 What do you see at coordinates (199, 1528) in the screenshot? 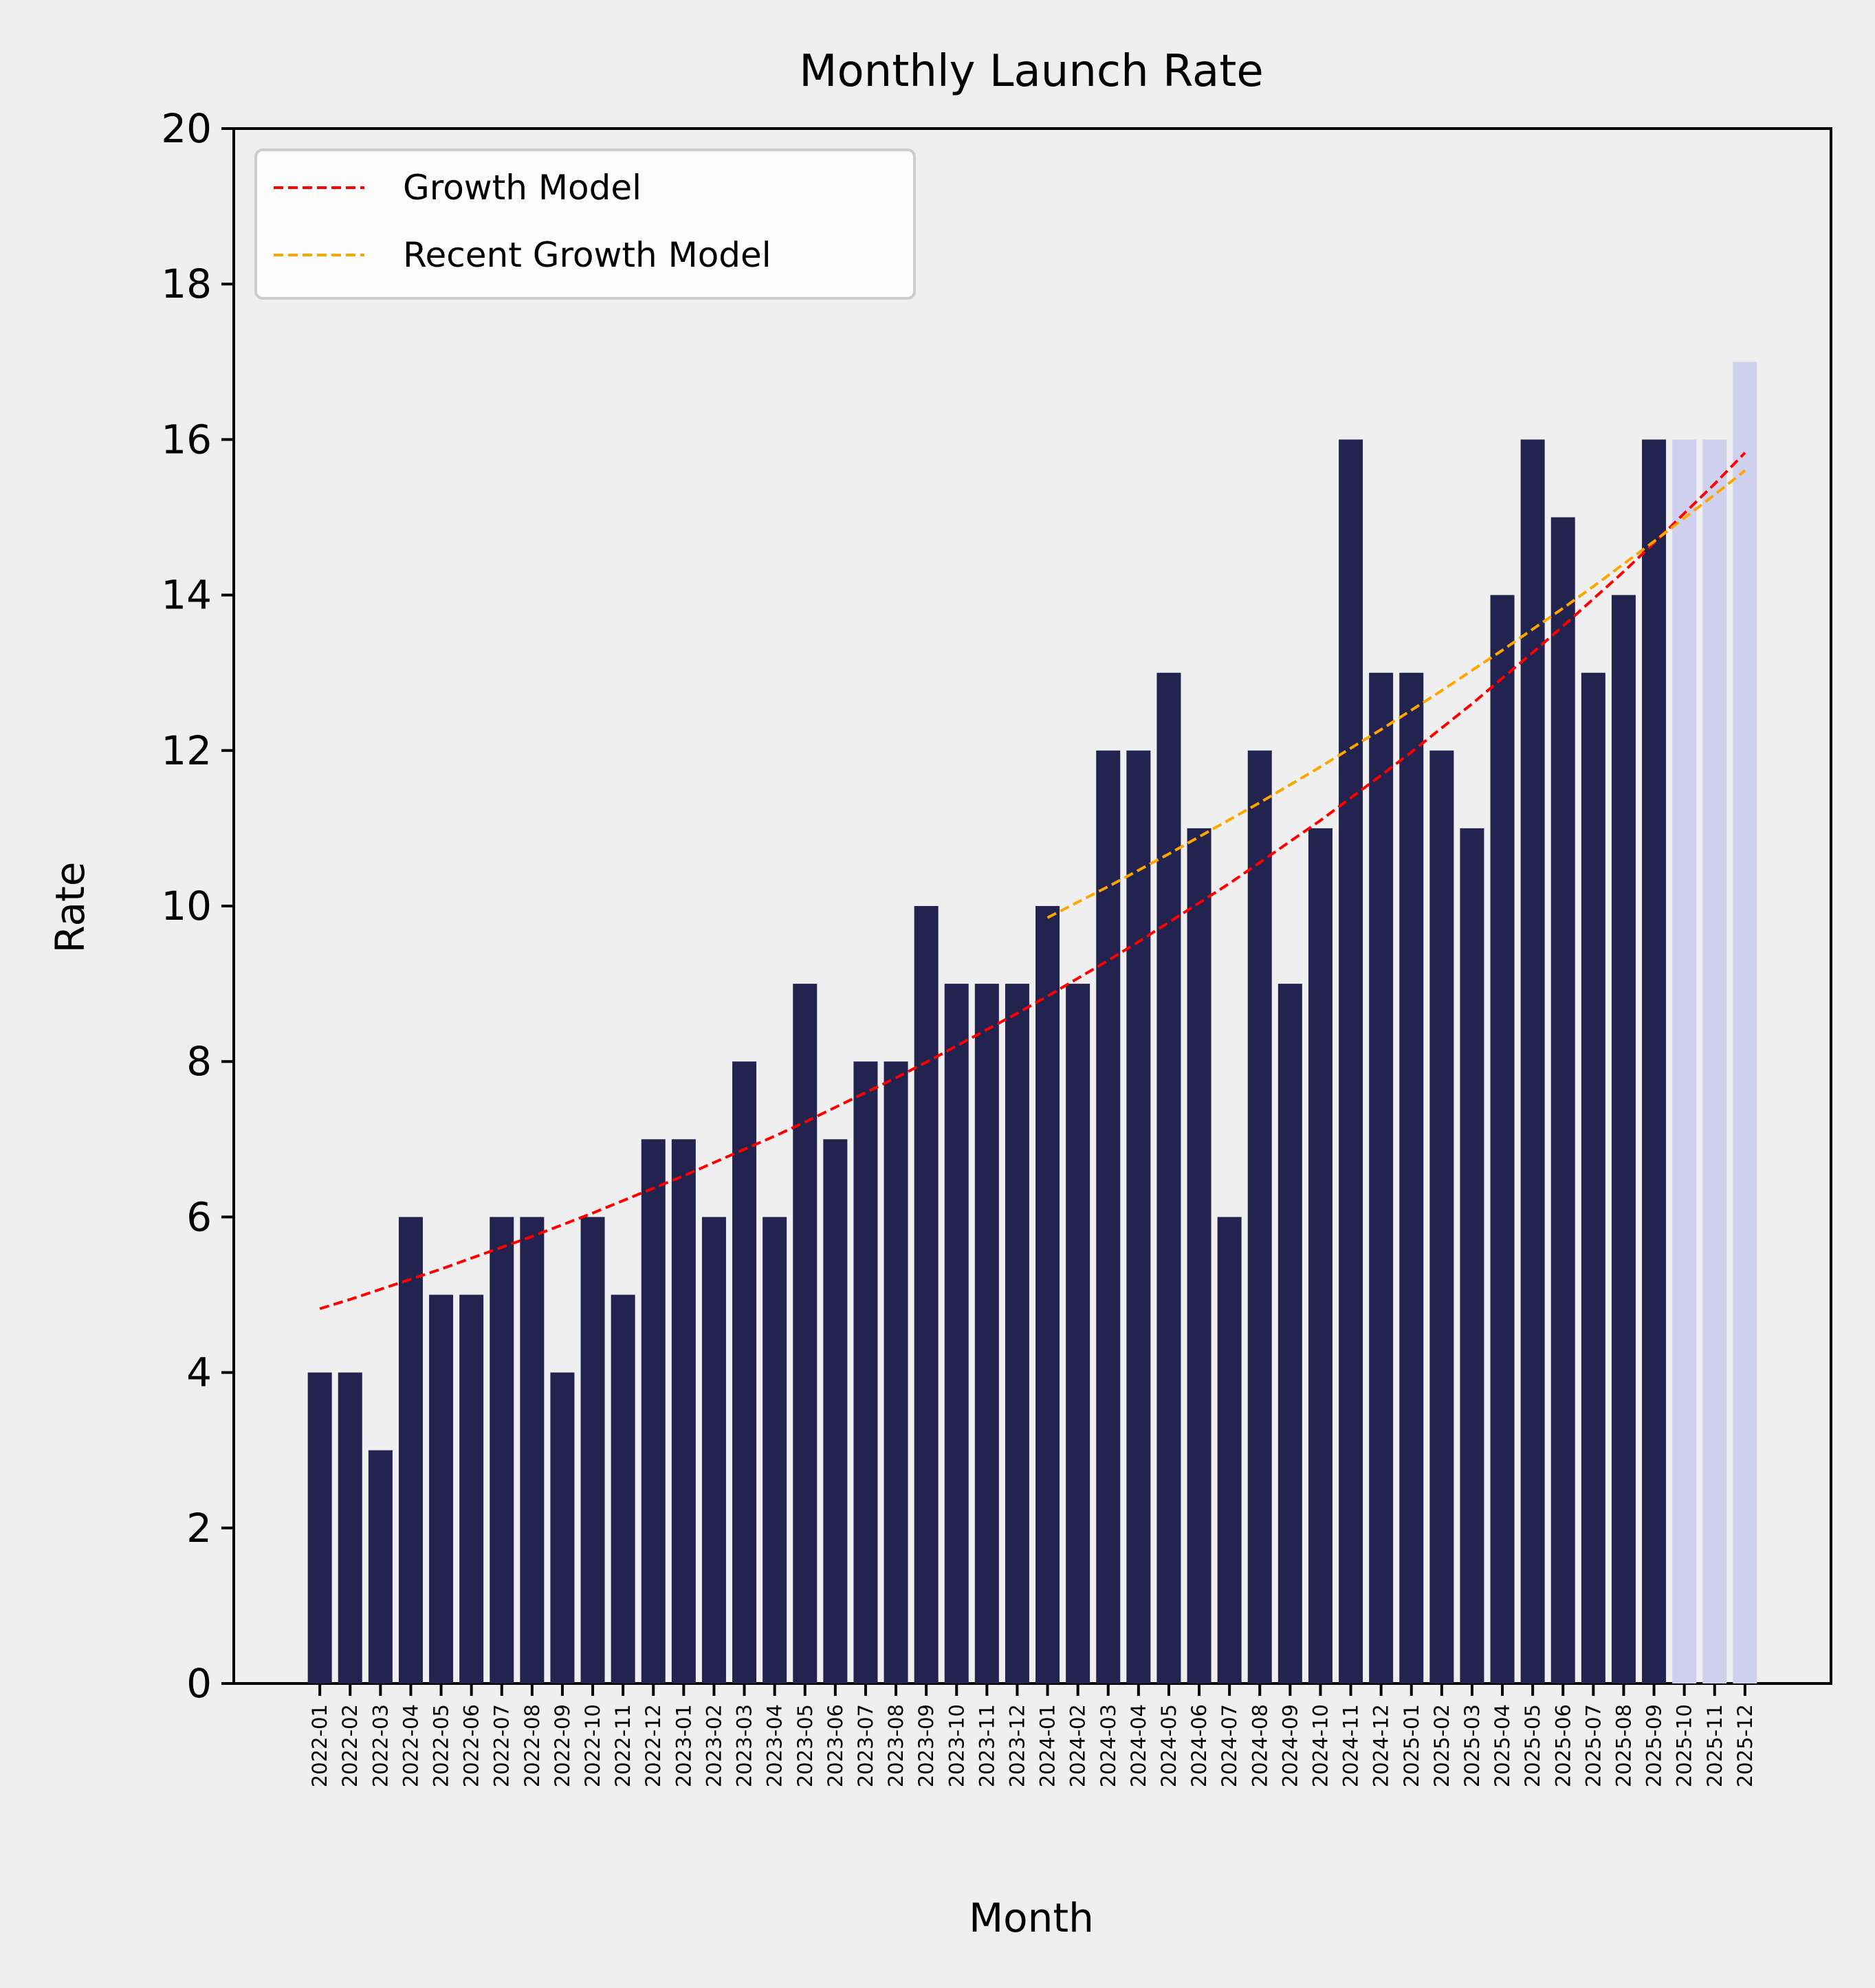
I see `y-tick-label: 2` at bounding box center [199, 1528].